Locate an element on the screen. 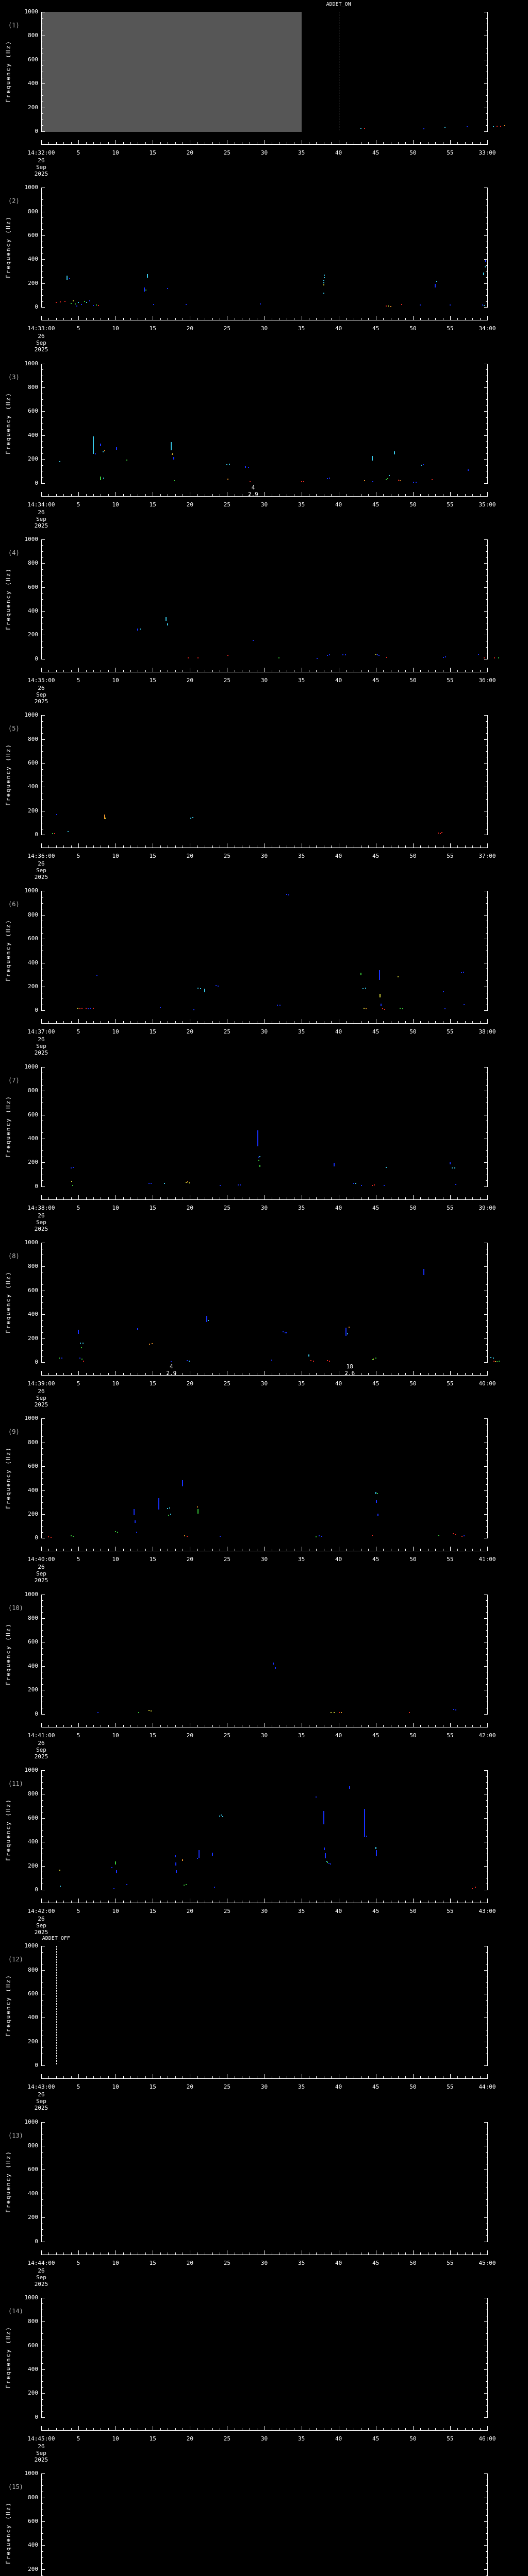 The width and height of the screenshot is (528, 2576). x-tick-label: 20 is located at coordinates (189, 2087).